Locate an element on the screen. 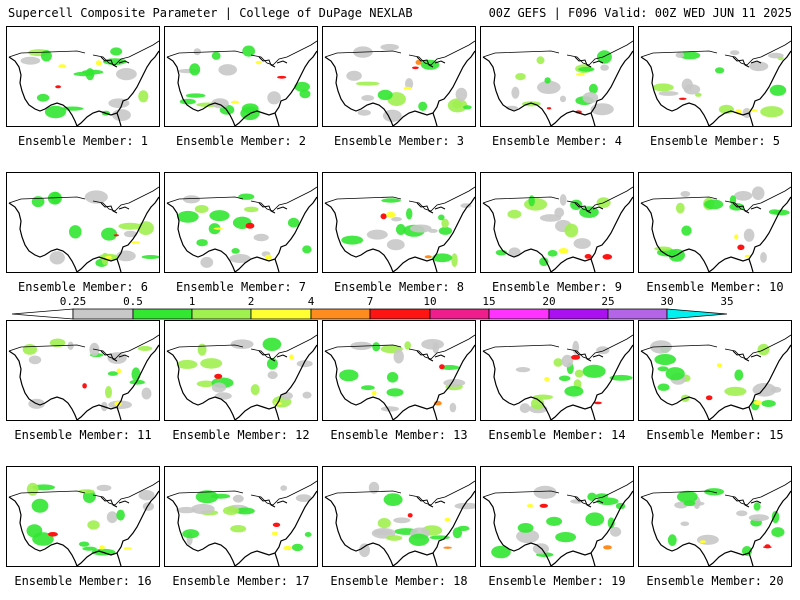 This screenshot has width=800, height=600. colorbar-tick-label: 25 is located at coordinates (608, 301).